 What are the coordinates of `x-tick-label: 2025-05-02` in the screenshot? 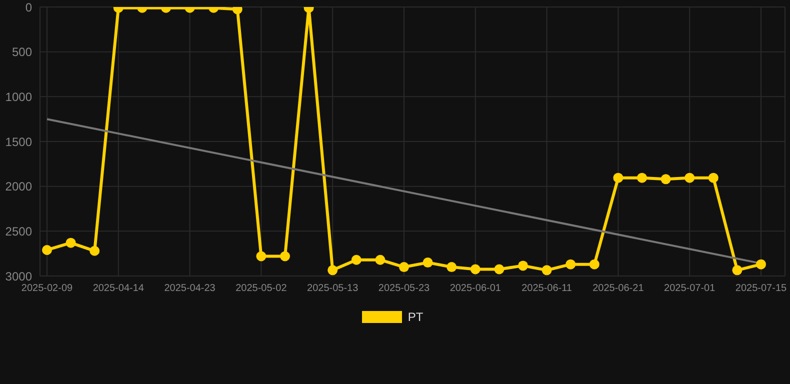 It's located at (262, 288).